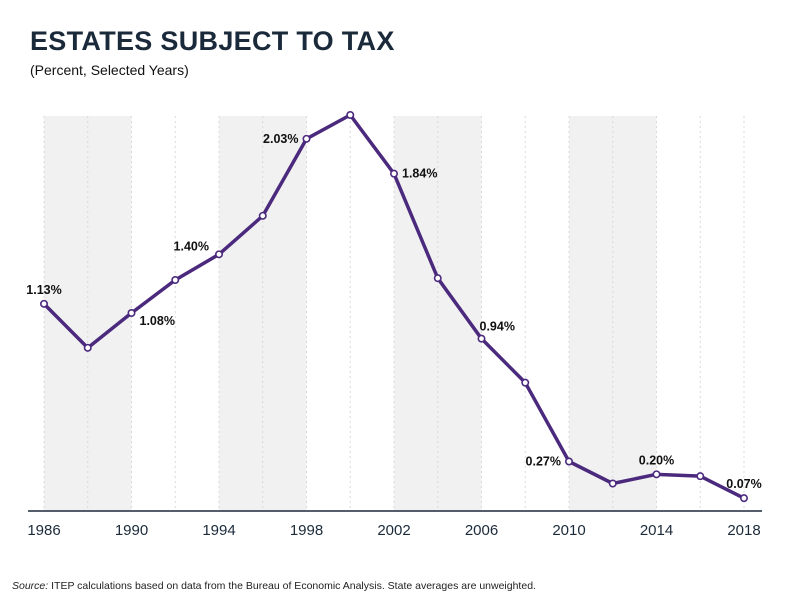 This screenshot has width=800, height=601. Describe the element at coordinates (280, 139) in the screenshot. I see `data-label: 2.03%` at that location.